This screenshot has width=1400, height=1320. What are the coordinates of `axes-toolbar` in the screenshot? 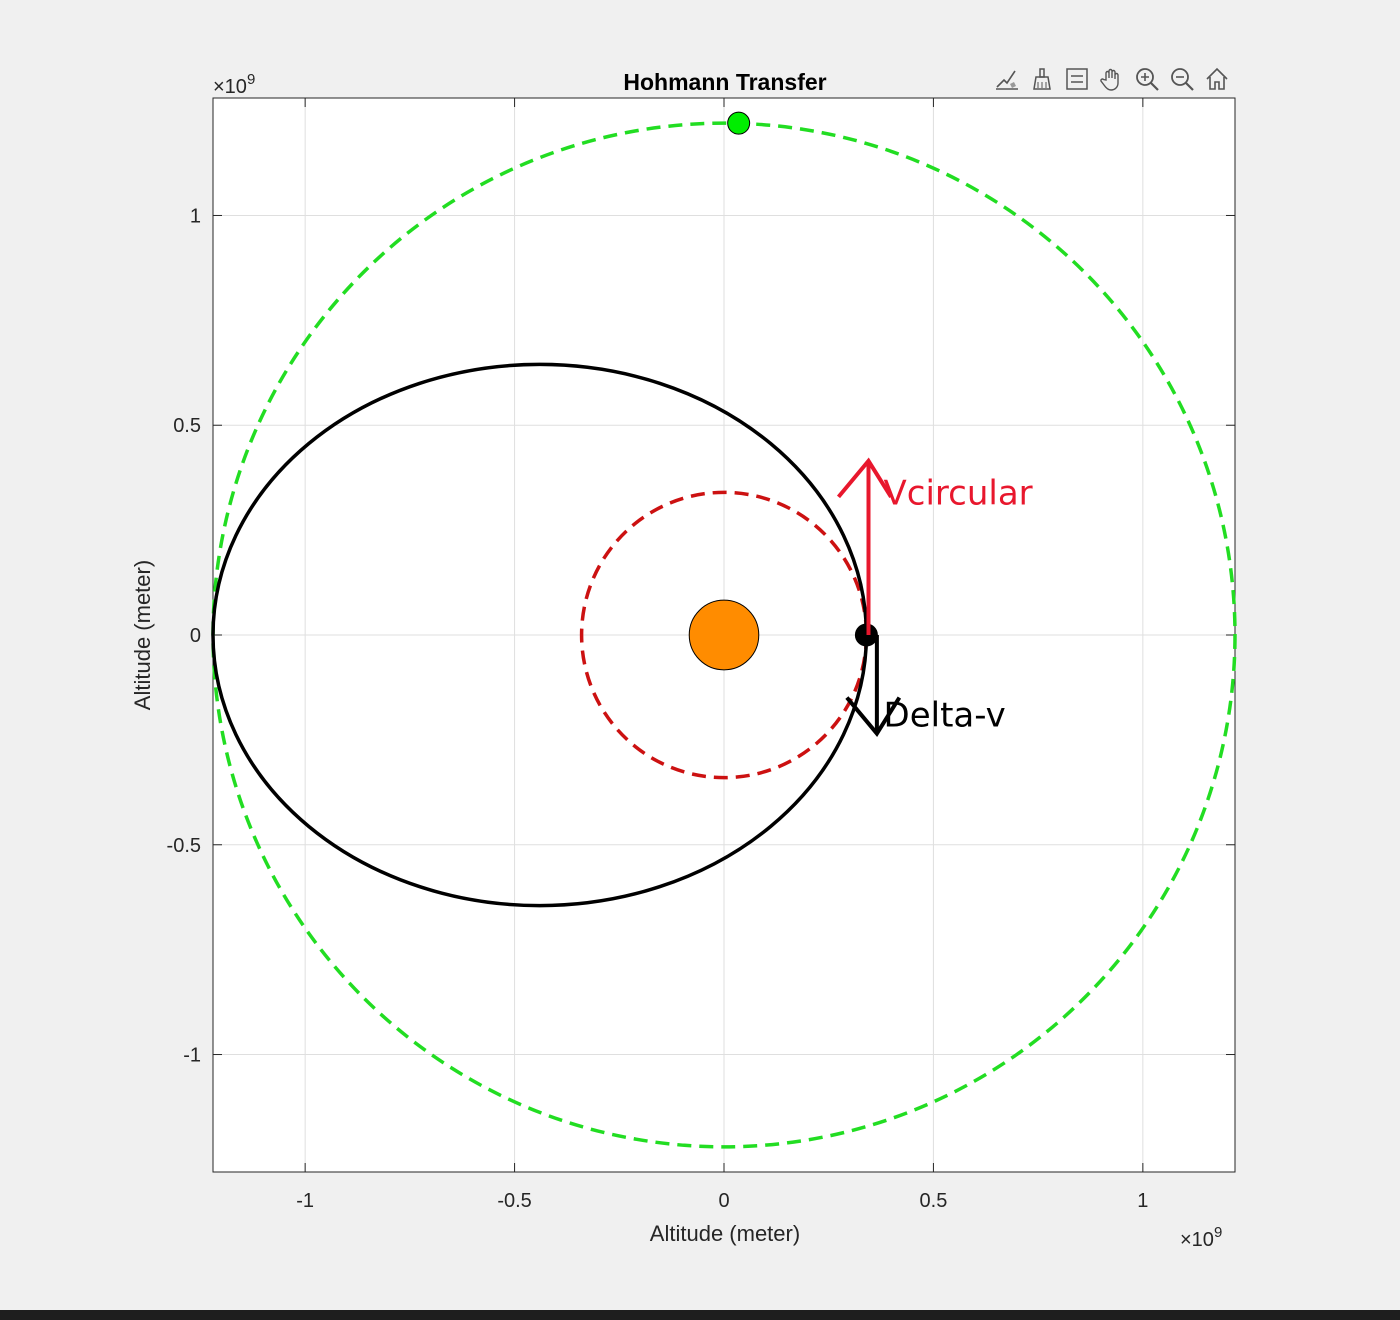 It's located at (1111, 80).